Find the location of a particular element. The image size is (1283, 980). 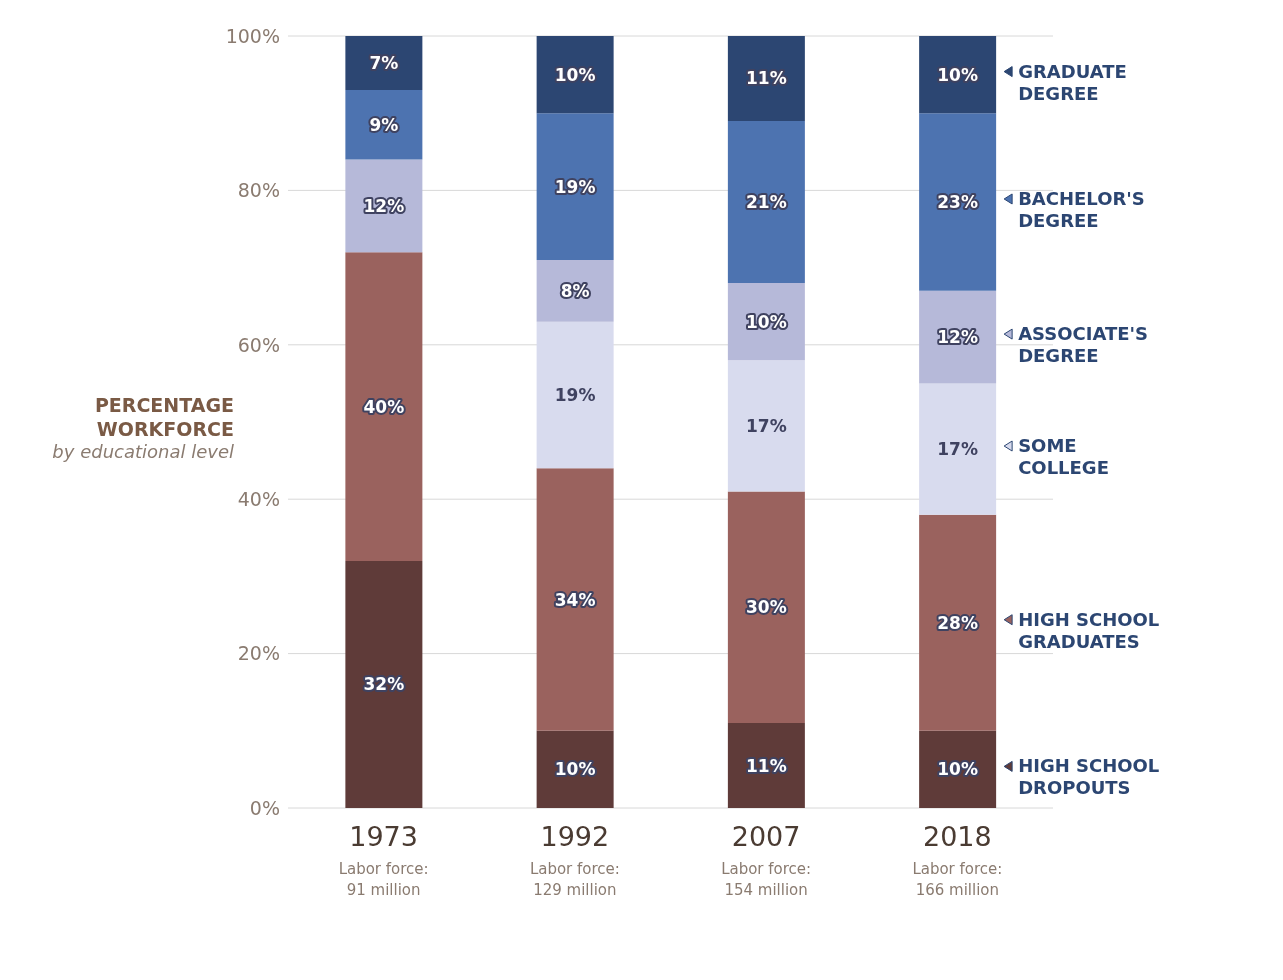

text: Labor force: 154 million is located at coordinates (766, 879).